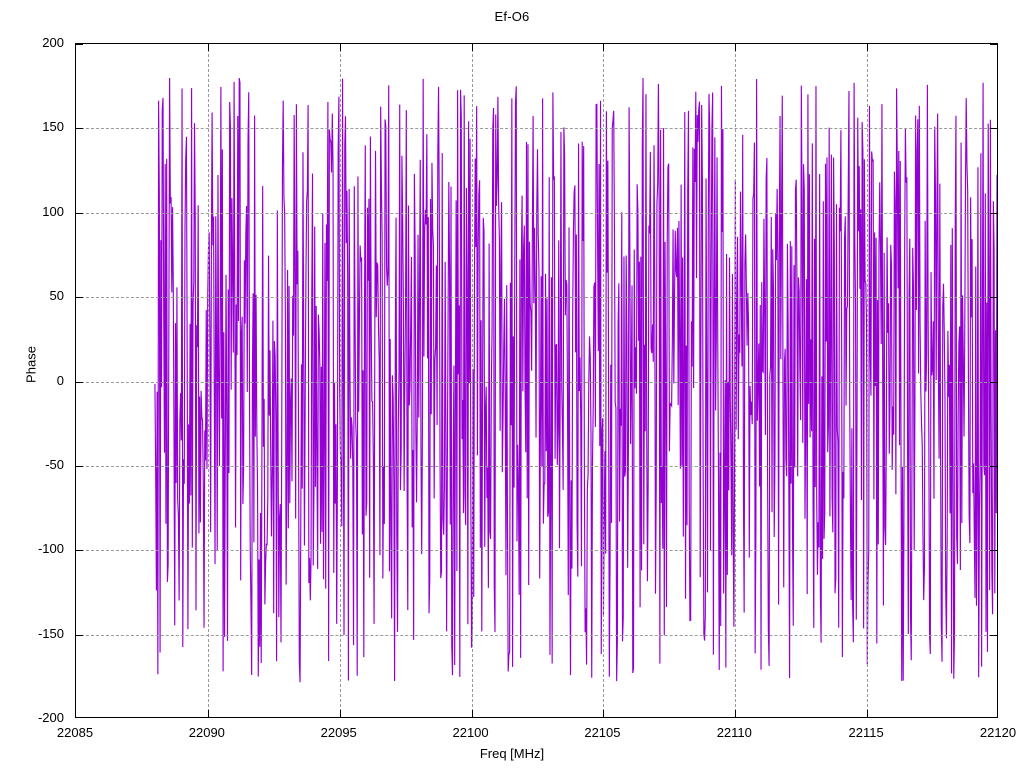 The height and width of the screenshot is (768, 1024). What do you see at coordinates (512, 16) in the screenshot?
I see `chart-title: Ef-O6` at bounding box center [512, 16].